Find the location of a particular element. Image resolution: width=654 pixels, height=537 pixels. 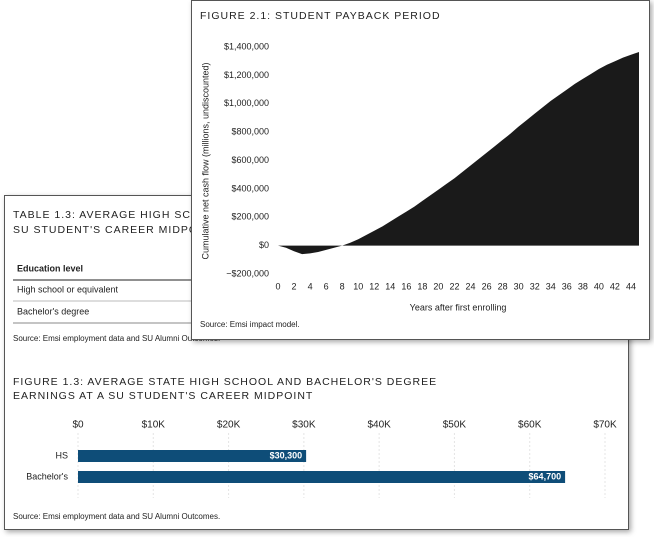

y-tick-label: $600,000 is located at coordinates (250, 160).